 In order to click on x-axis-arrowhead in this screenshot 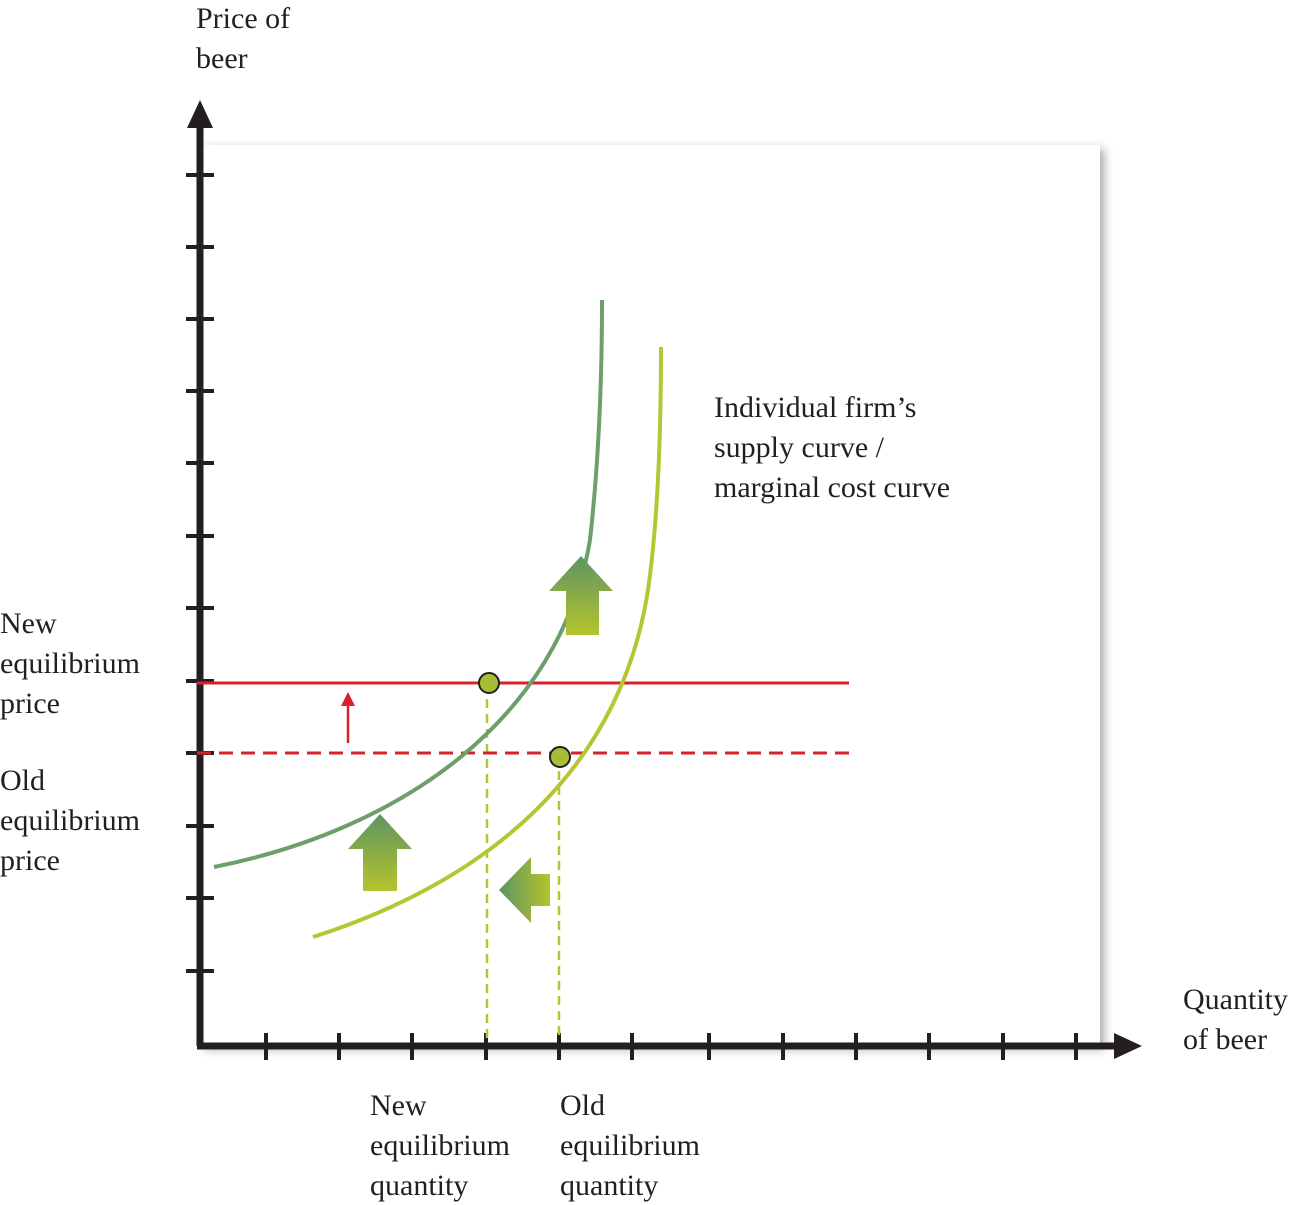, I will do `click(1128, 1046)`.